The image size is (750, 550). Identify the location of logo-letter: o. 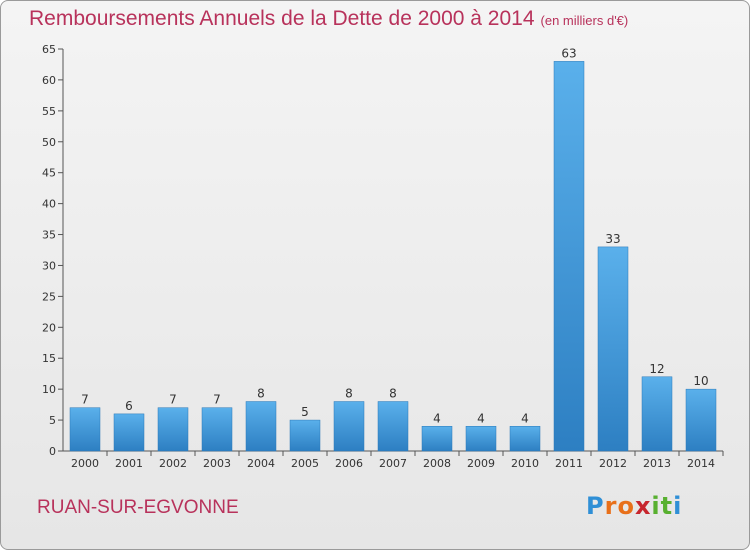
(626, 506).